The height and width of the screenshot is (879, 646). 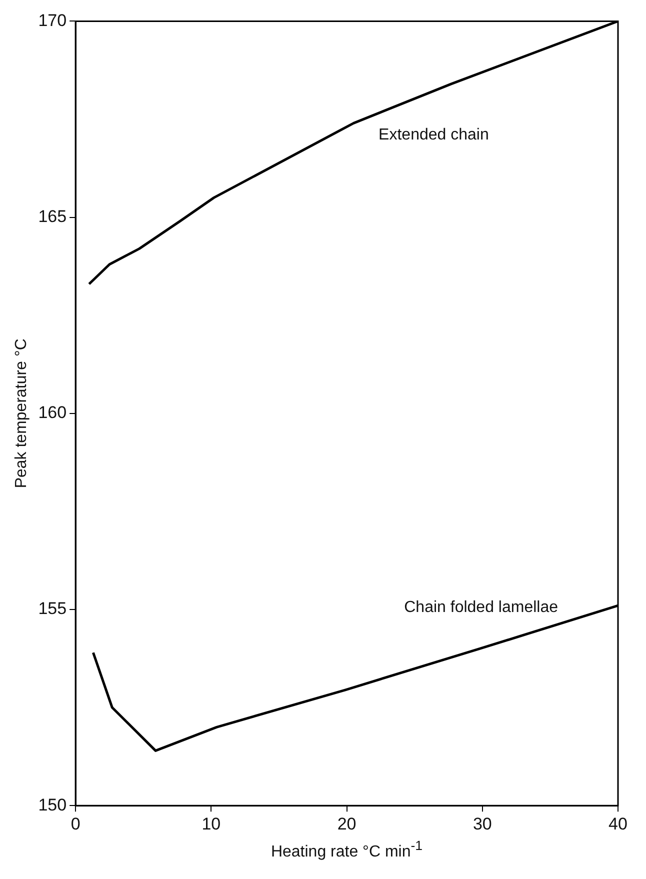 I want to click on x-tick-label: 10, so click(x=211, y=824).